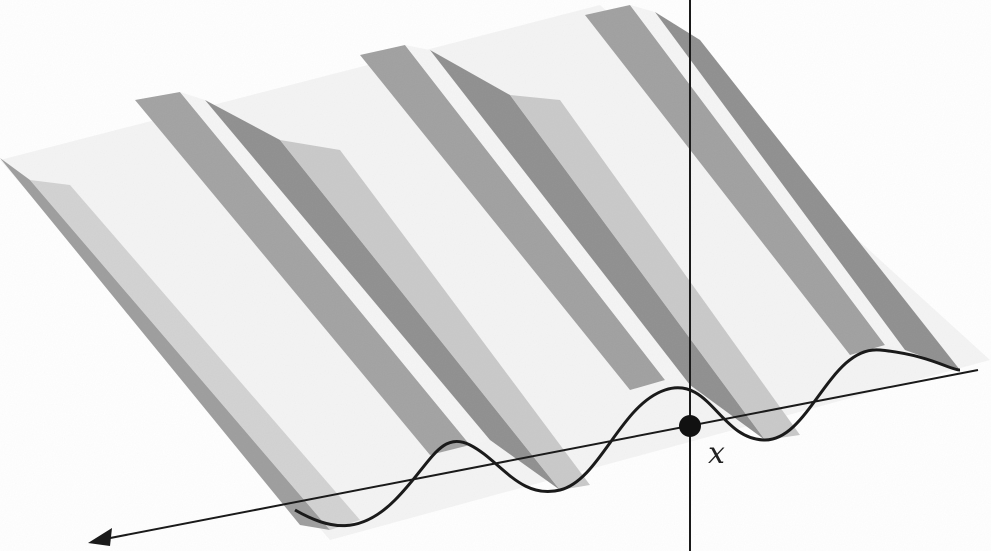  Describe the element at coordinates (690, 426) in the screenshot. I see `origin-dot` at that location.